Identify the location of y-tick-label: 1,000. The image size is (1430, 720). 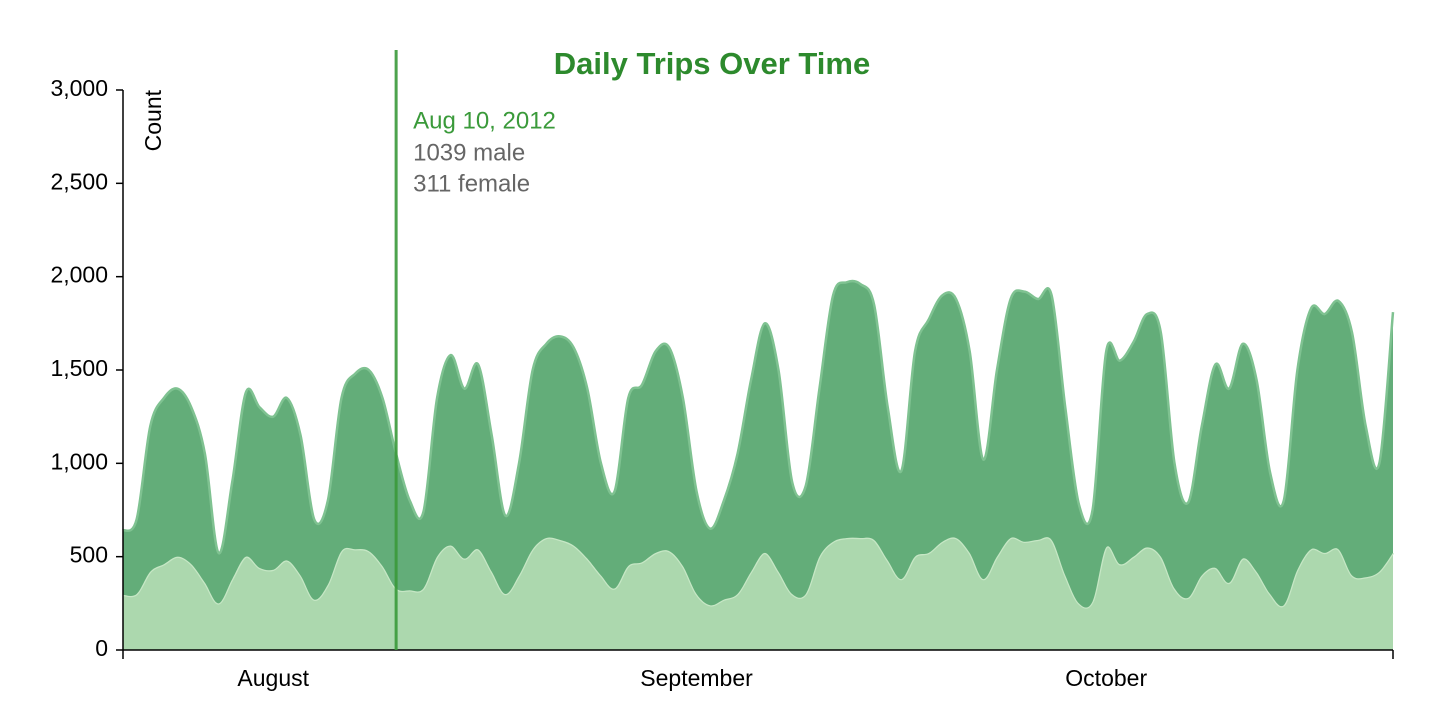
(79, 461).